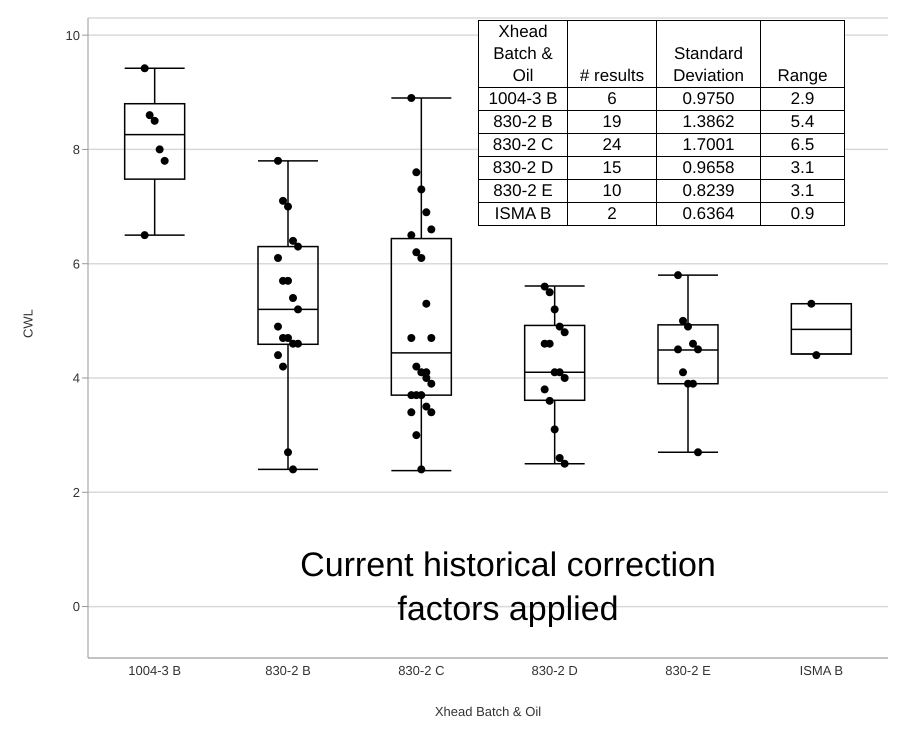 The image size is (906, 741). Describe the element at coordinates (802, 145) in the screenshot. I see `annotation: 6.5` at that location.